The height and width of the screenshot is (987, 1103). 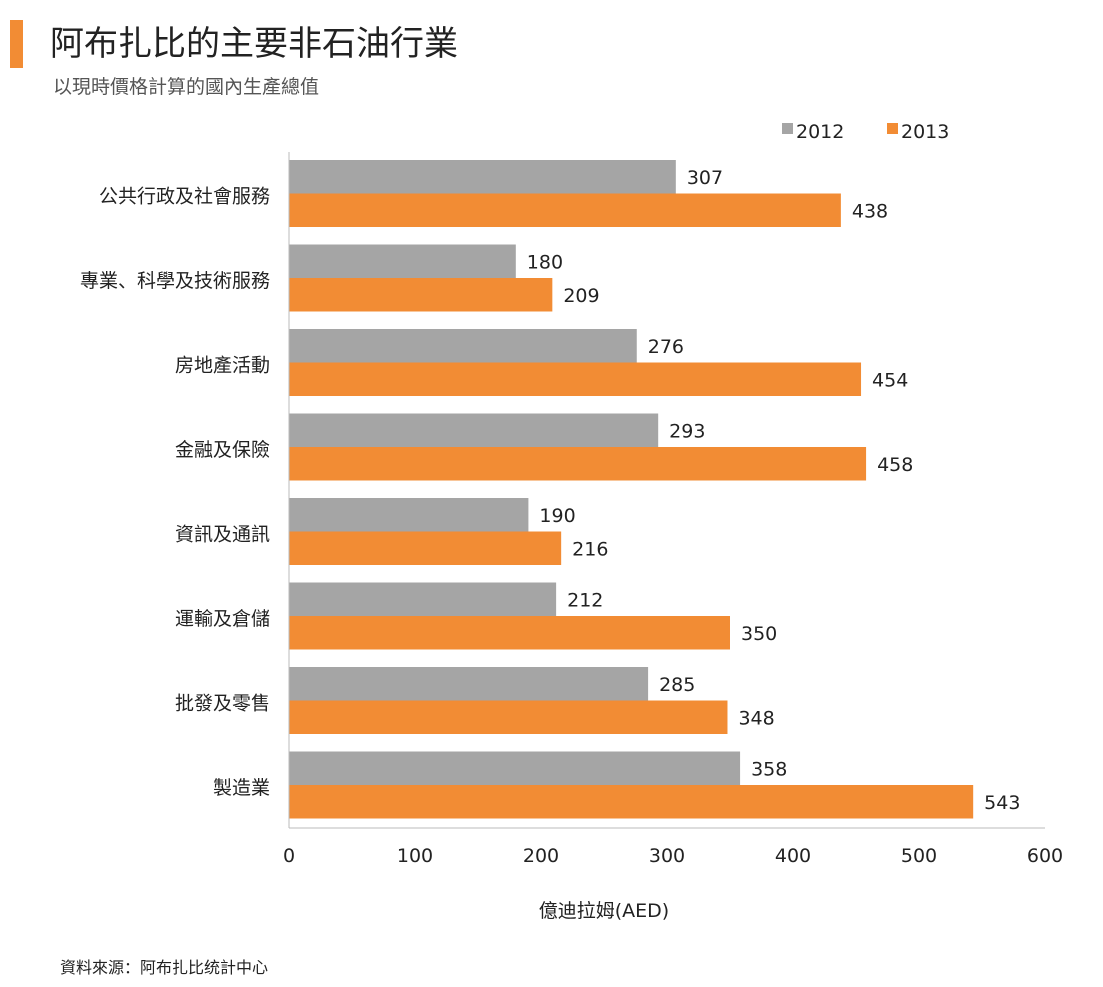 I want to click on category-label-5: 資訊及通訊, so click(x=222, y=534).